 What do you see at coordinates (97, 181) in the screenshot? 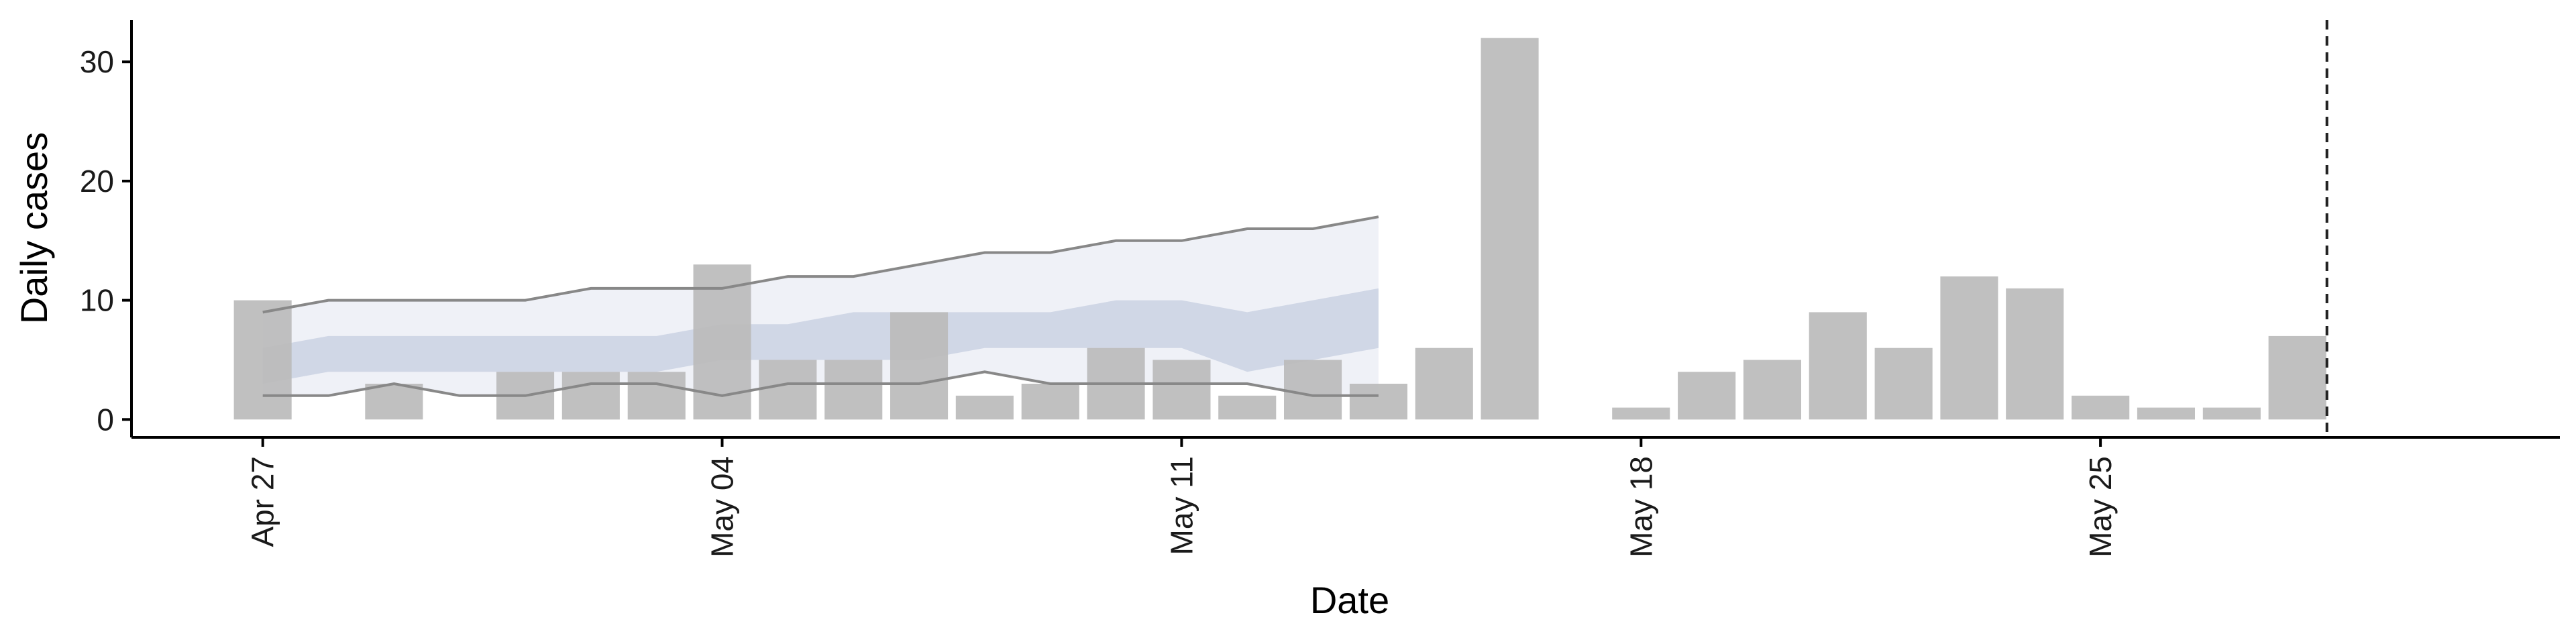
I see `y-tick-label-20: 20` at bounding box center [97, 181].